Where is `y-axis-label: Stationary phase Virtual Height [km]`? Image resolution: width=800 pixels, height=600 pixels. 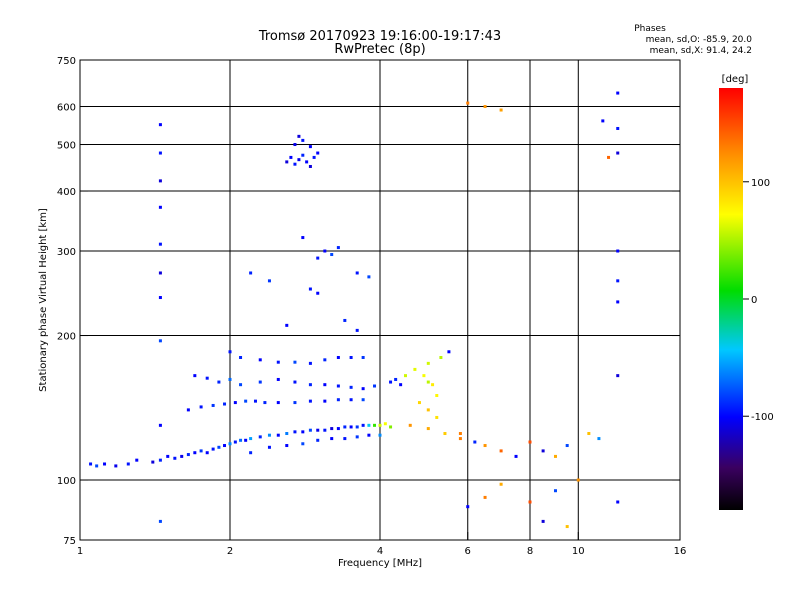
y-axis-label: Stationary phase Virtual Height [km] is located at coordinates (43, 300).